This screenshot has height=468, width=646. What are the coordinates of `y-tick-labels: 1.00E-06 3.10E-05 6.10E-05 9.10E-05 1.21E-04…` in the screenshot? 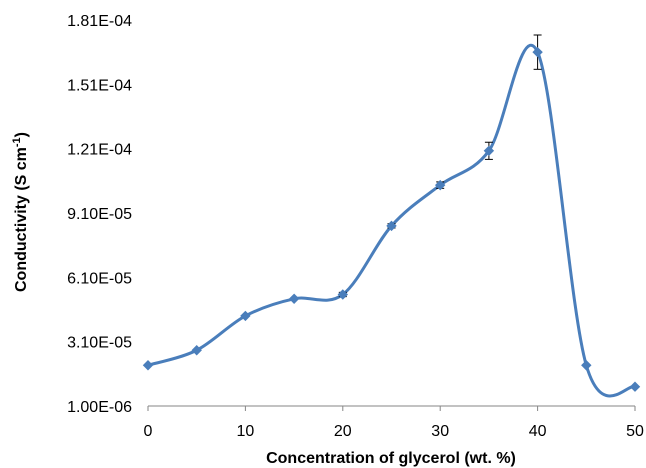 It's located at (99, 214).